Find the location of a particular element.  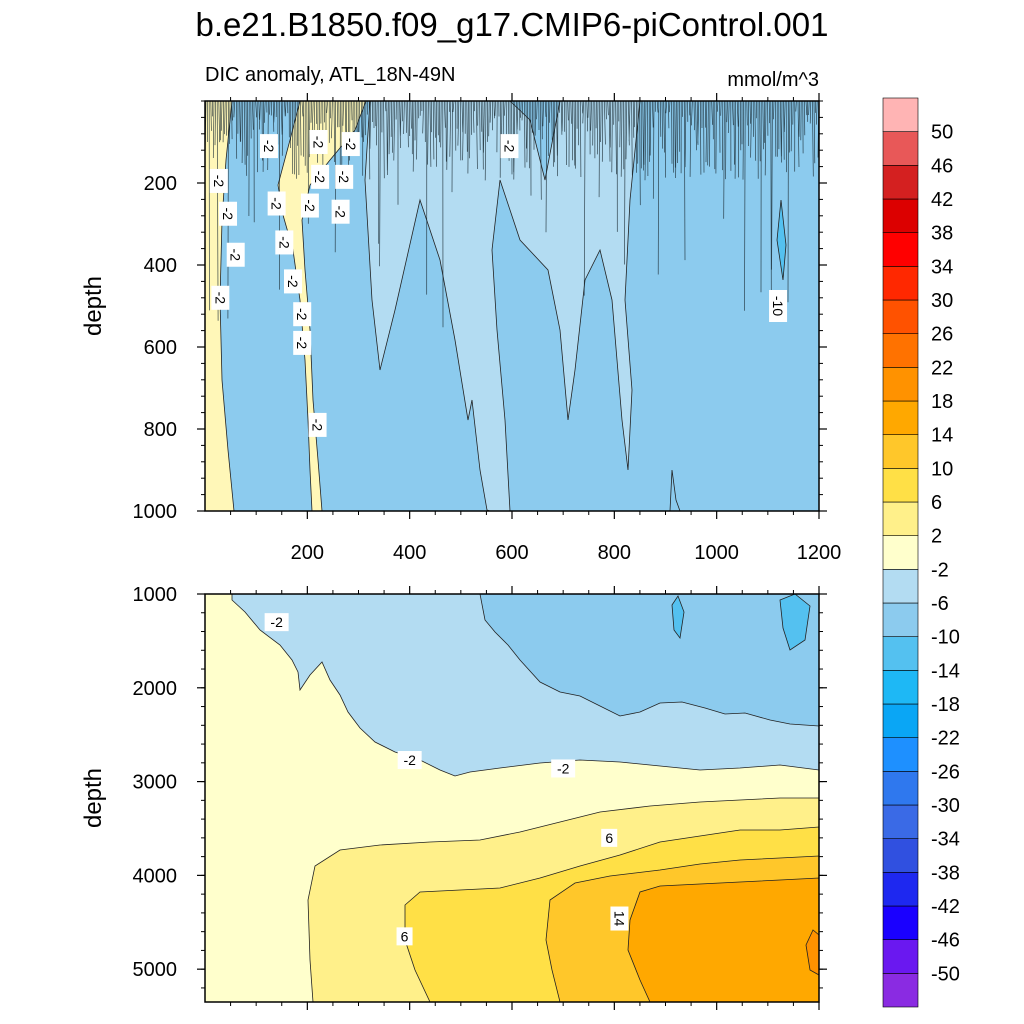

colorbar-label: -10 is located at coordinates (945, 638).